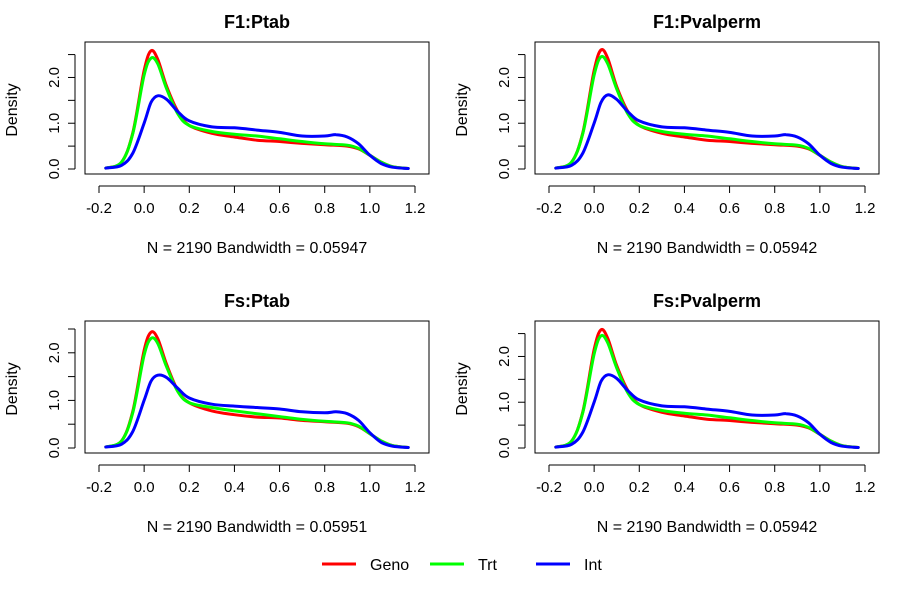 This screenshot has height=600, width=900. What do you see at coordinates (257, 22) in the screenshot?
I see `panel-title: F1:Ptab` at bounding box center [257, 22].